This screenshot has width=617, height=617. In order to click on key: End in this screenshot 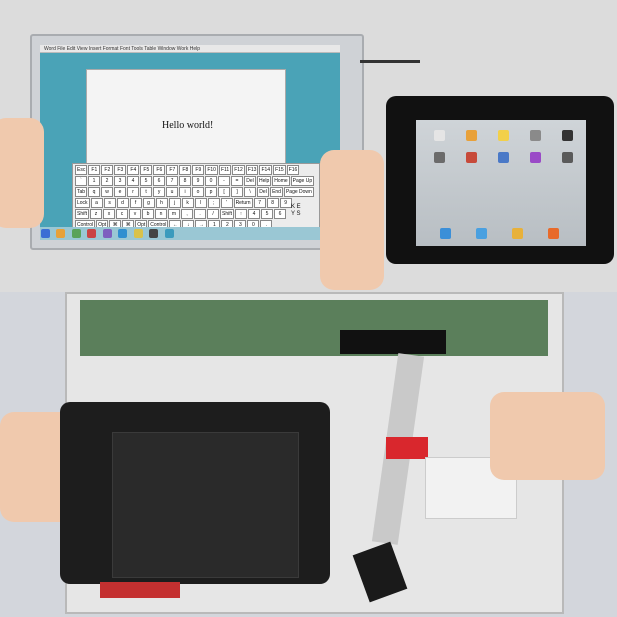, I will do `click(276, 192)`.